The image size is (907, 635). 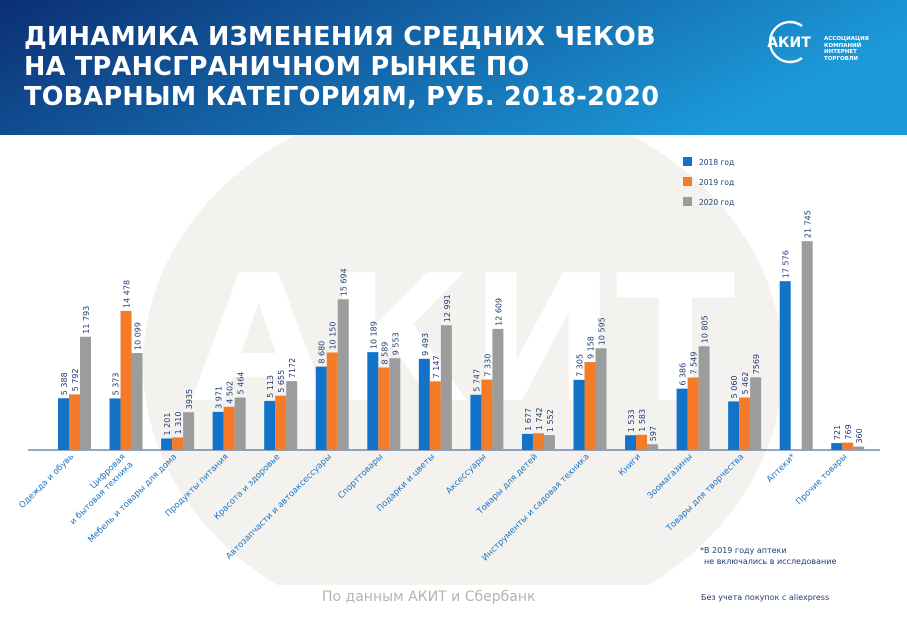 I want to click on category-label-line: Прочие товары, so click(x=821, y=479).